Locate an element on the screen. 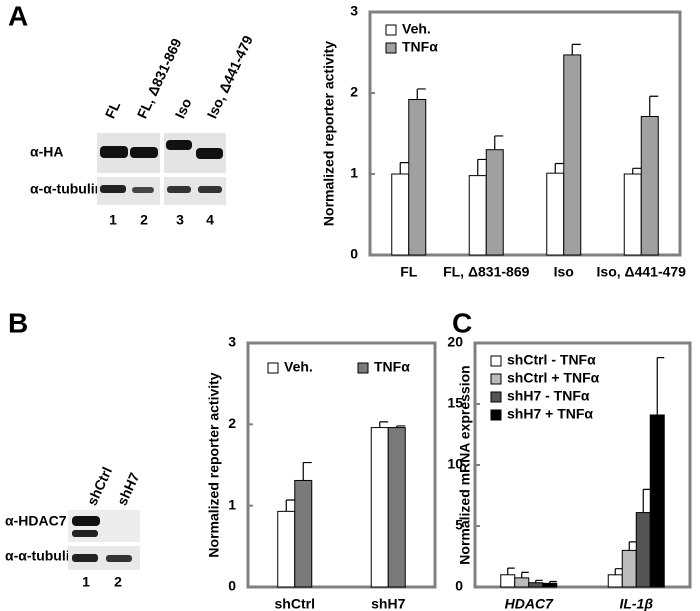 This screenshot has width=700, height=611. legend-label: shH7 - TNFα is located at coordinates (548, 396).